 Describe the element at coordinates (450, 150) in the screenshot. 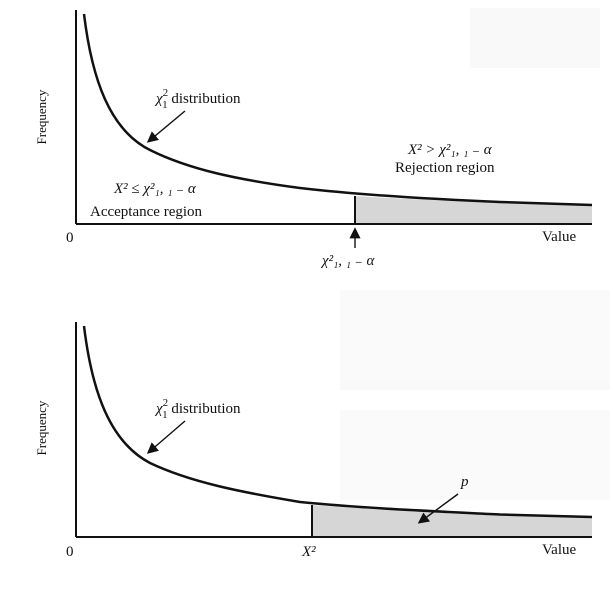

I see `top-rejection-condition: X² > χ²₁, ₁ ₋ α` at that location.